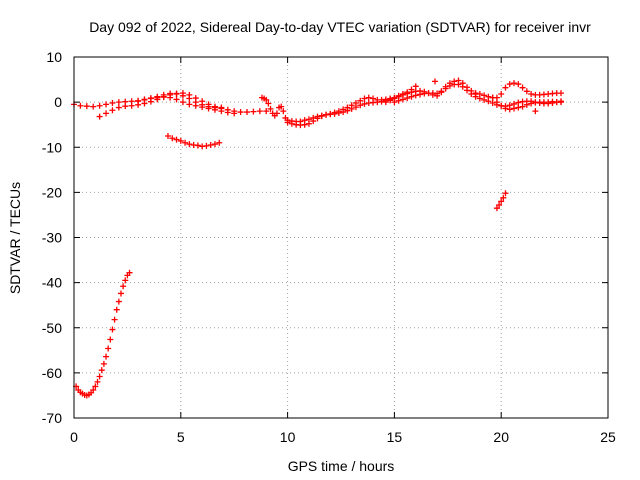 The image size is (640, 480). Describe the element at coordinates (341, 466) in the screenshot. I see `x-axis-title: GPS time / hours` at that location.